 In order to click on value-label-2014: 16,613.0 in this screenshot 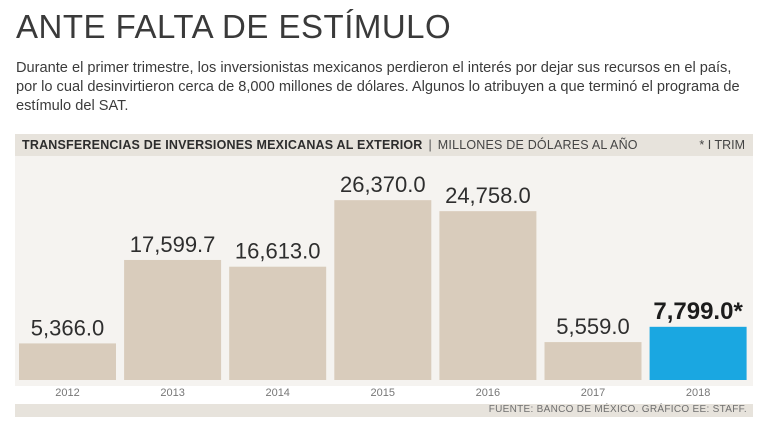, I will do `click(278, 251)`.